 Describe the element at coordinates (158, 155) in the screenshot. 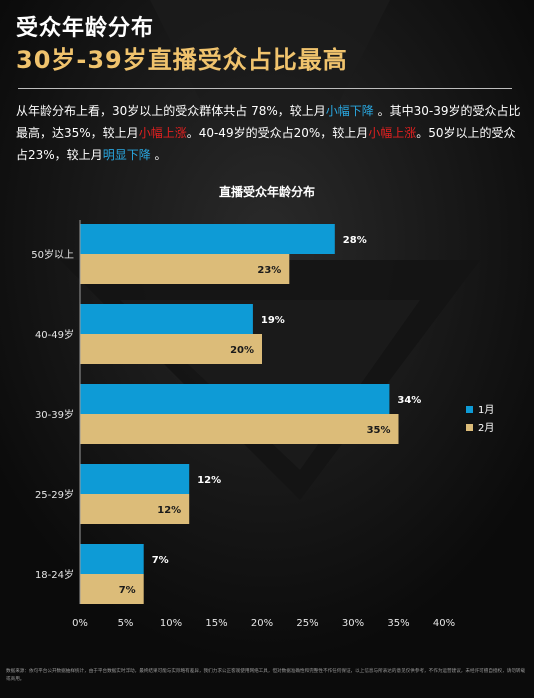

I see `description-text: 。` at that location.